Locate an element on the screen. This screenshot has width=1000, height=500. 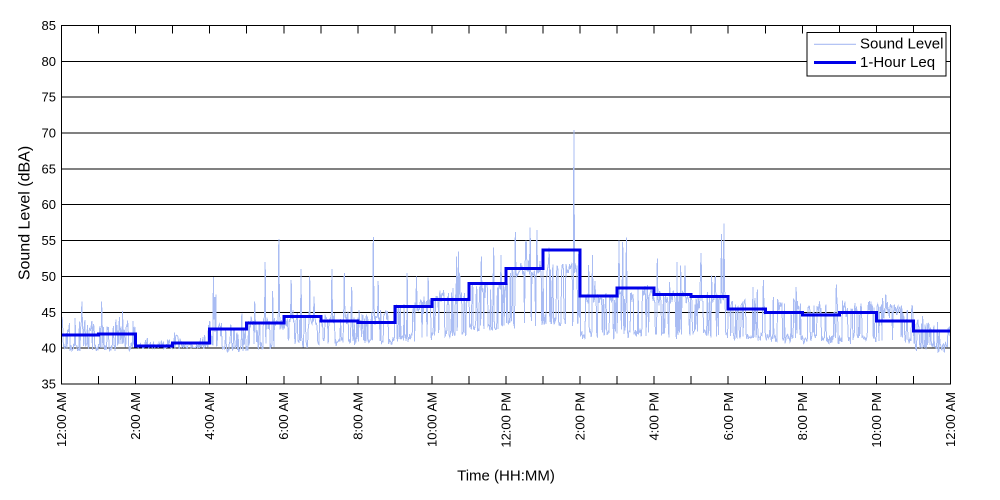
svg-text: 70 is located at coordinates (49, 133).